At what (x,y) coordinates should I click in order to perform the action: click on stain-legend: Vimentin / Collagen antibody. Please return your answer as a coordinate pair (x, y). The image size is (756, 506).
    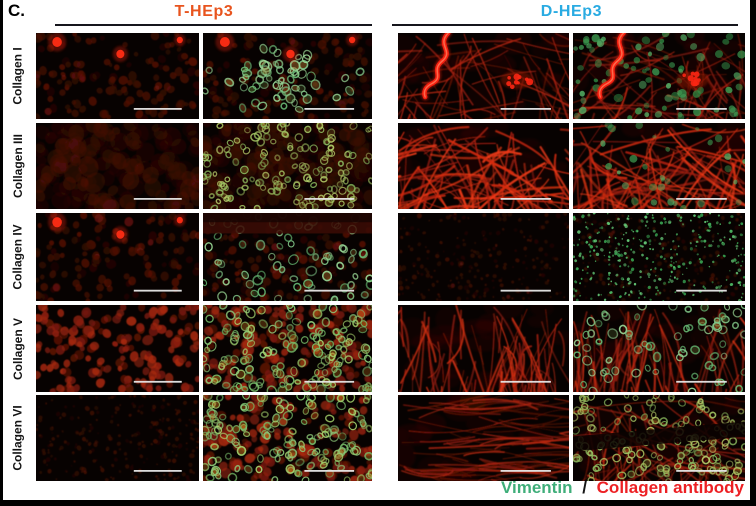
    Looking at the image, I should click on (622, 488).